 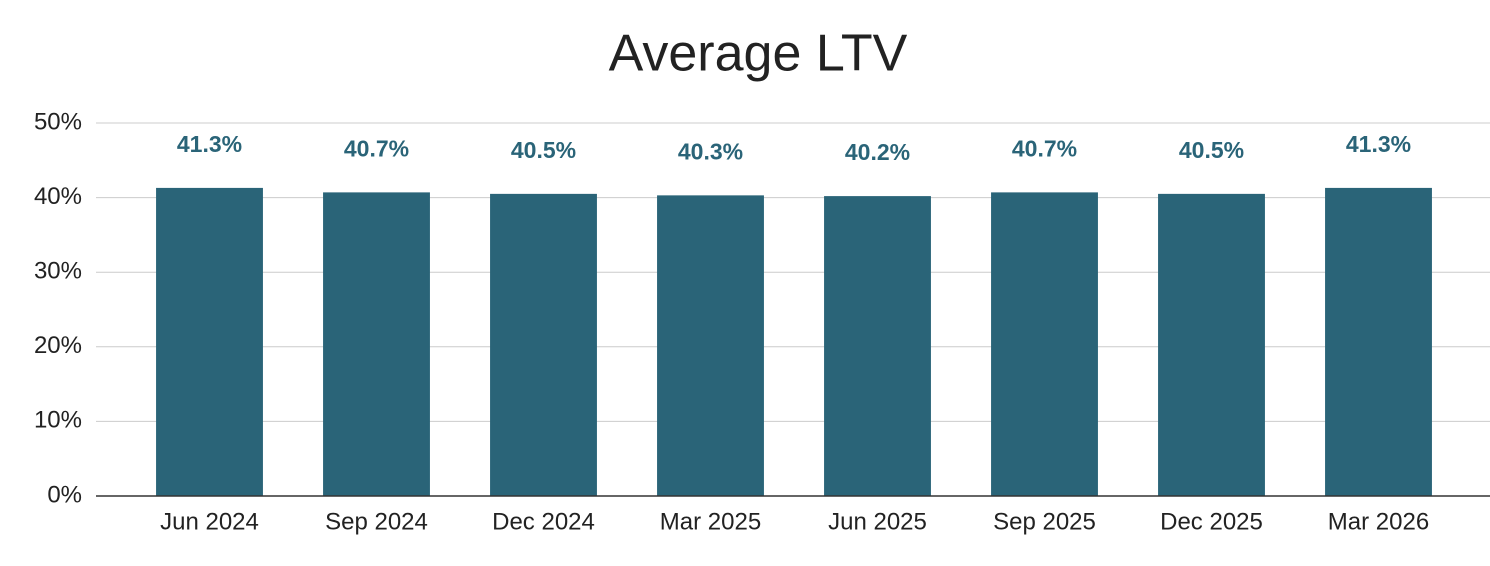 What do you see at coordinates (58, 420) in the screenshot?
I see `y-tick-label: 10%` at bounding box center [58, 420].